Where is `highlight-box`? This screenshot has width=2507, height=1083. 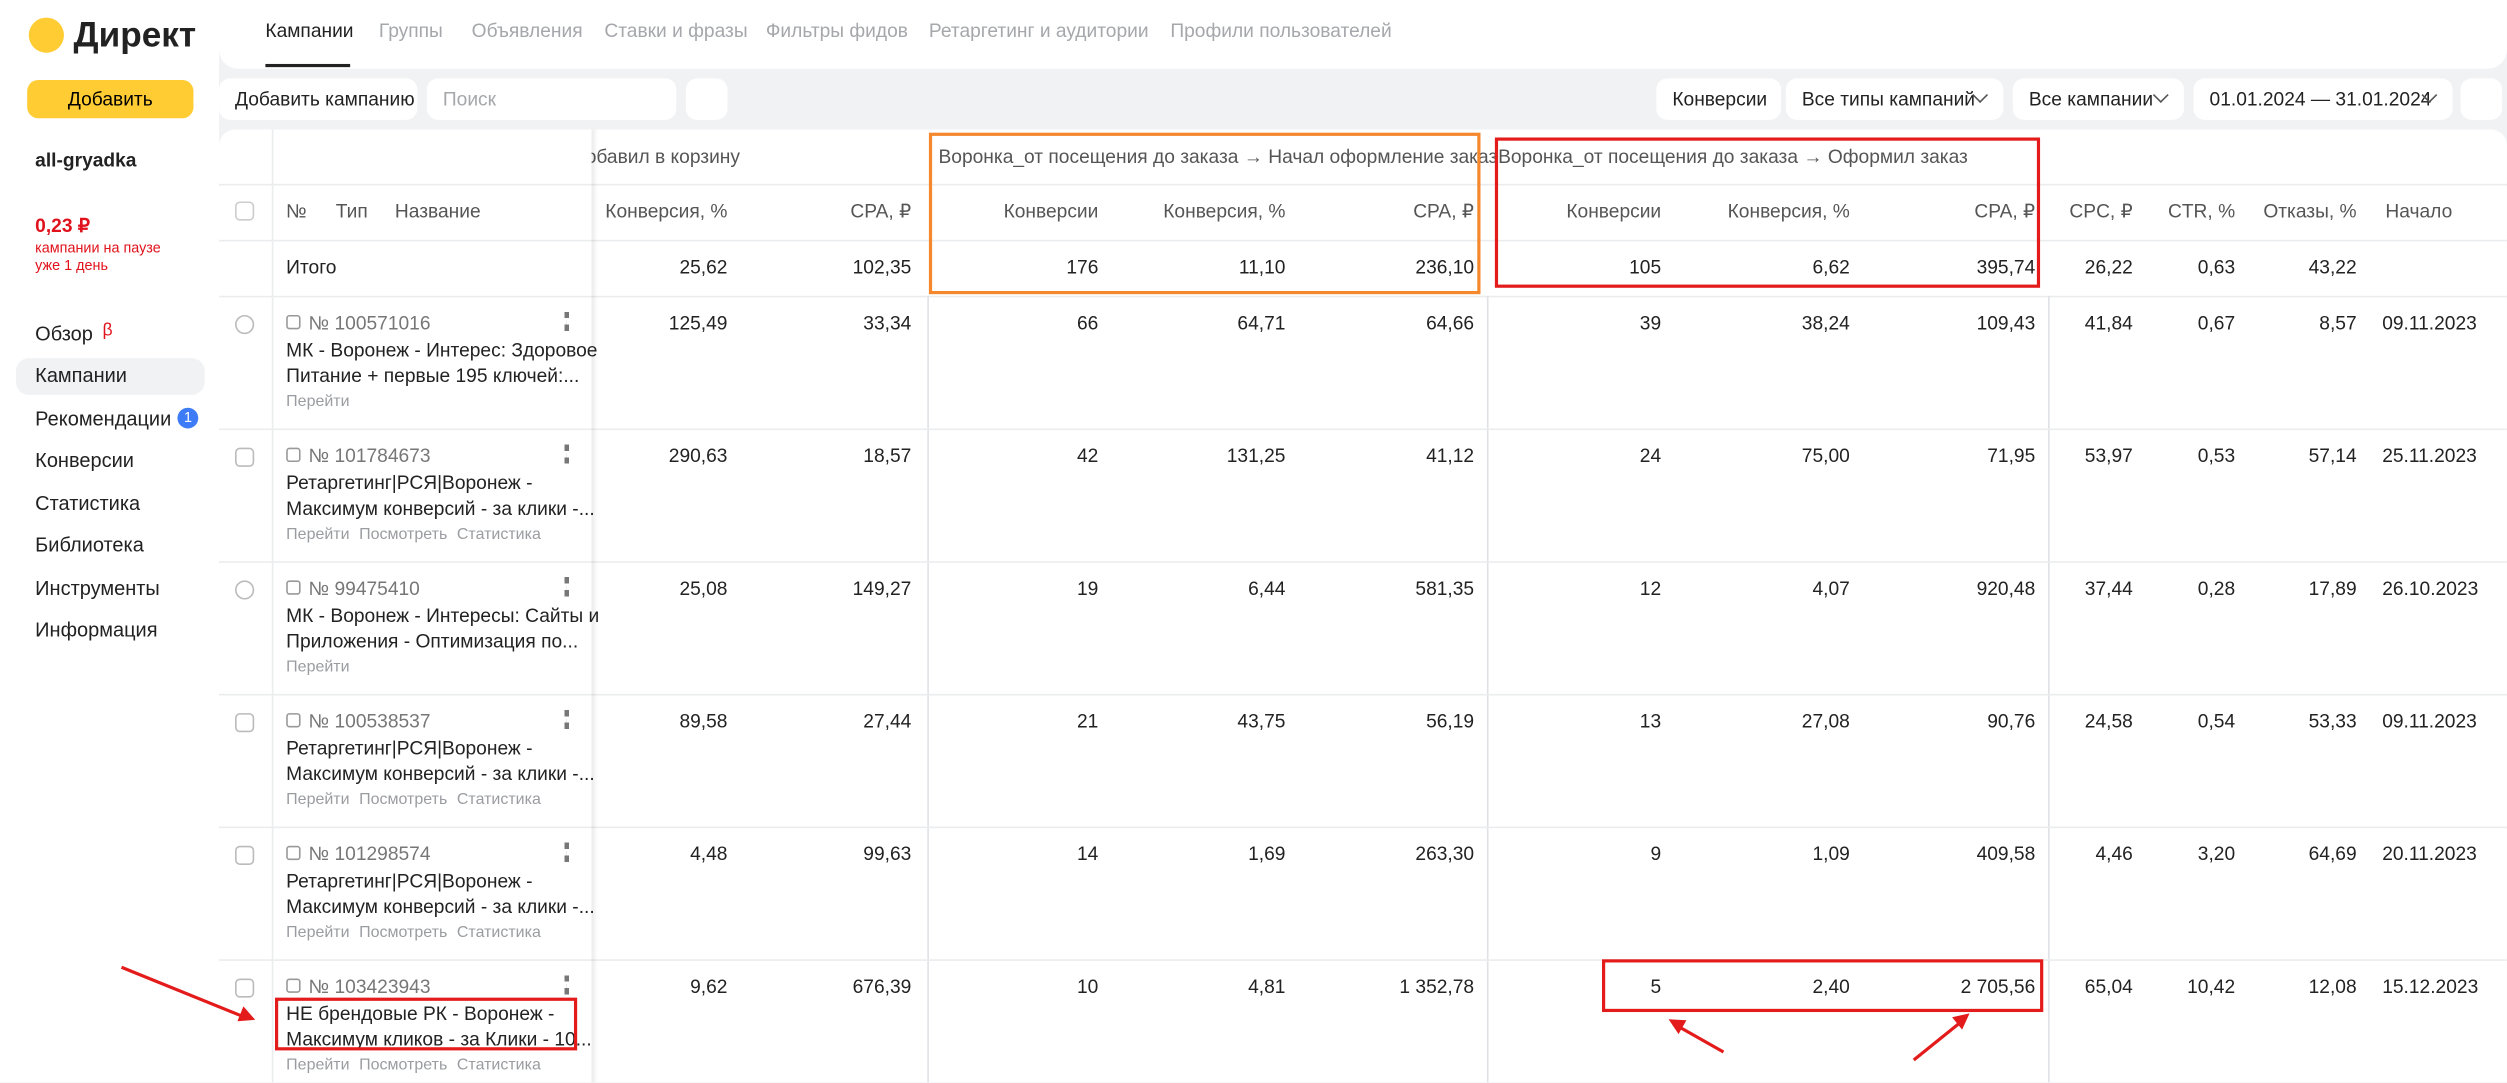
highlight-box is located at coordinates (1204, 213).